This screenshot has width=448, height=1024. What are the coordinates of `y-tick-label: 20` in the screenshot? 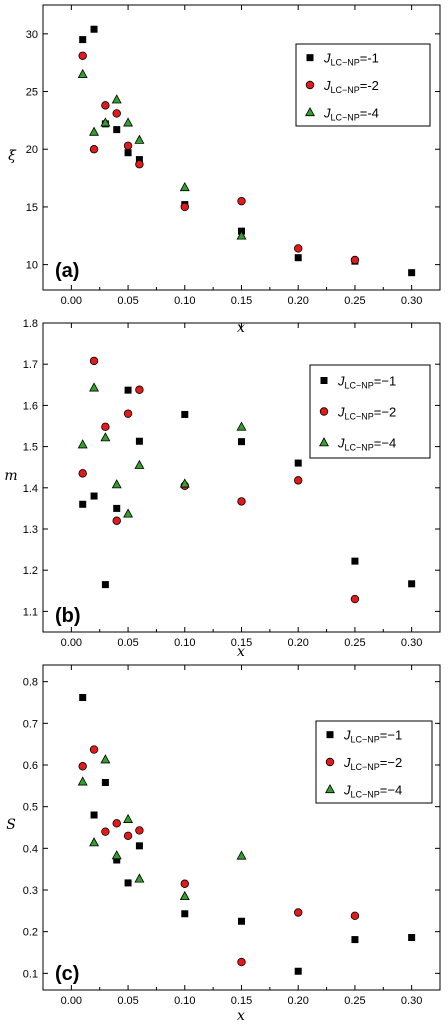 It's located at (32, 150).